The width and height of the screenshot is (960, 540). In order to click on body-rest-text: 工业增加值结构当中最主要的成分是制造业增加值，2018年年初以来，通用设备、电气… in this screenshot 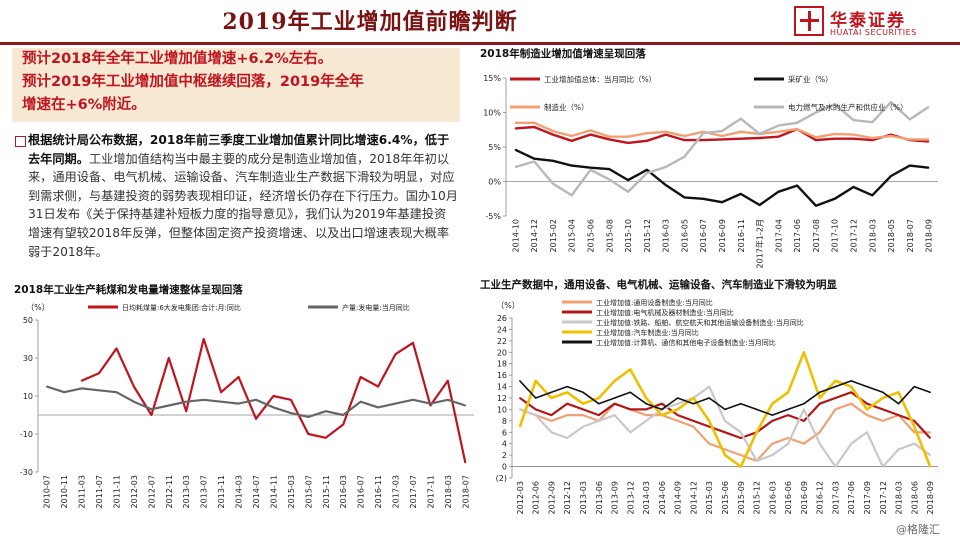, I will do `click(243, 205)`.